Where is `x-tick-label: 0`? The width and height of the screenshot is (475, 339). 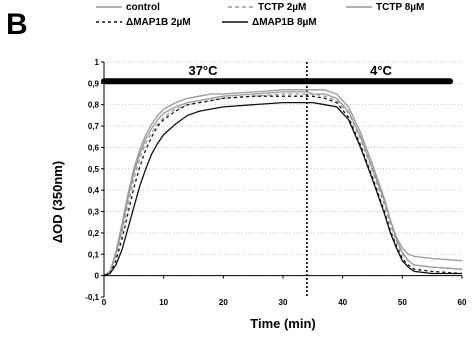 x-tick-label: 0 is located at coordinates (104, 302).